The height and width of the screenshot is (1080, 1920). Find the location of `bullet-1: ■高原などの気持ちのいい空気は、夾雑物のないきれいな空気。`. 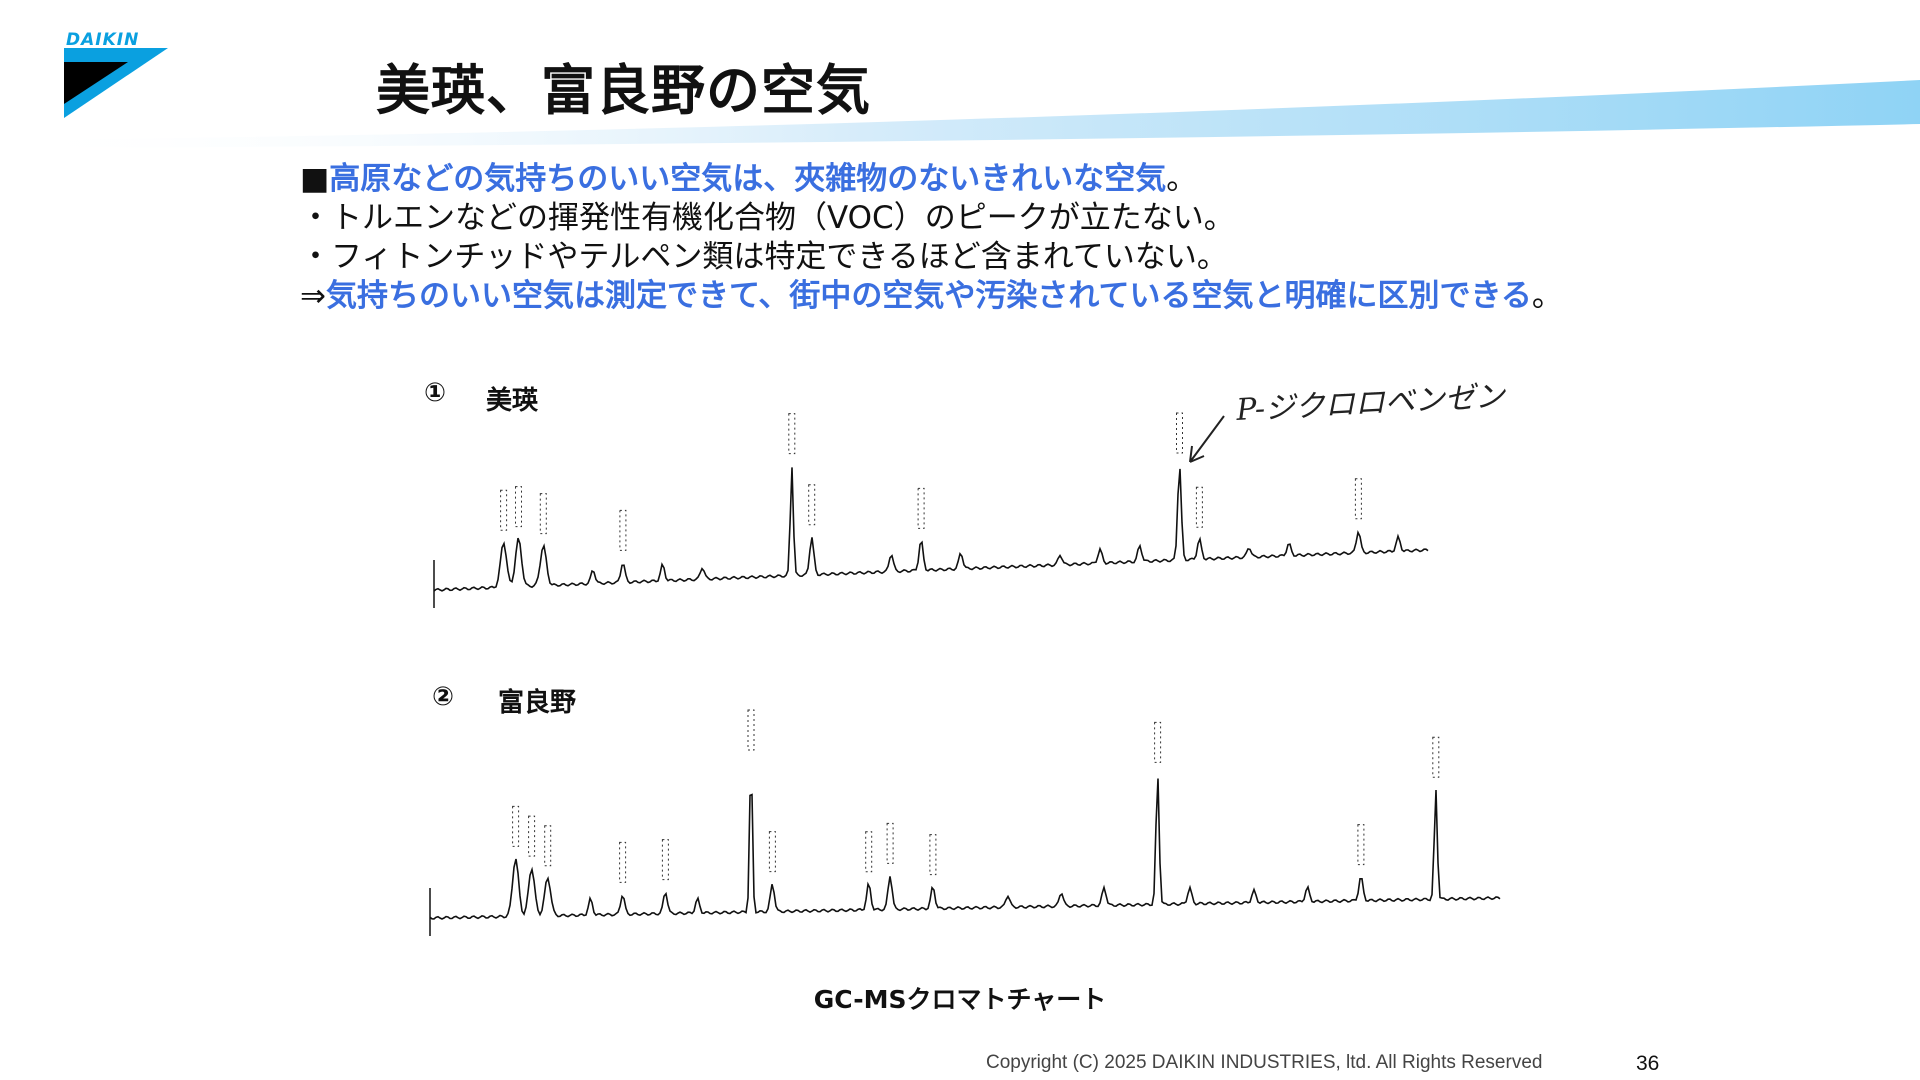

bullet-1: ■高原などの気持ちのいい空気は、夾雑物のないきれいな空気。 is located at coordinates (931, 179).